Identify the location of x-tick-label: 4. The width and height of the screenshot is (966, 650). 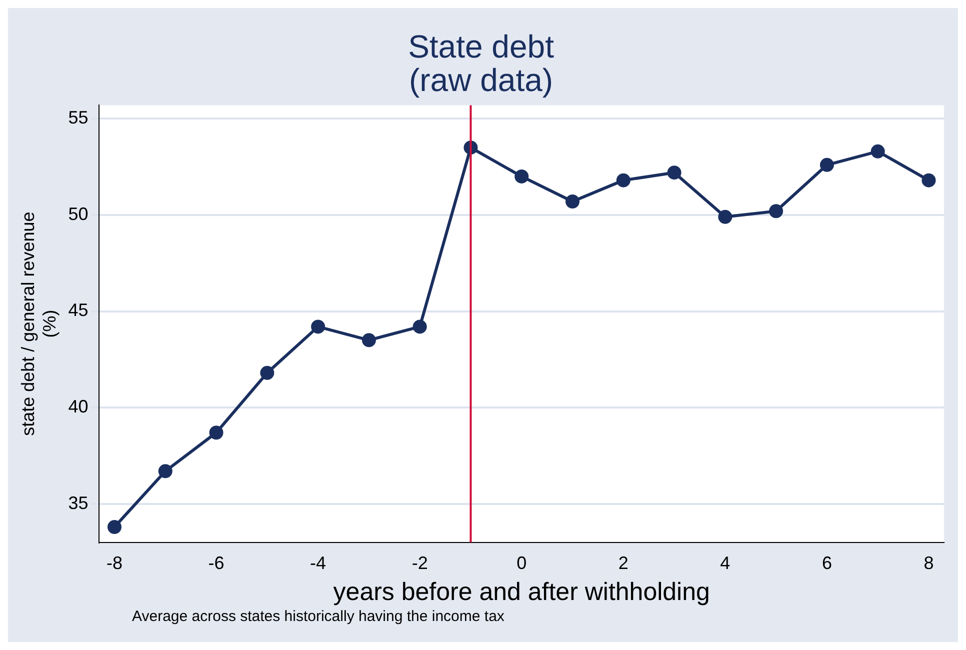
(725, 563).